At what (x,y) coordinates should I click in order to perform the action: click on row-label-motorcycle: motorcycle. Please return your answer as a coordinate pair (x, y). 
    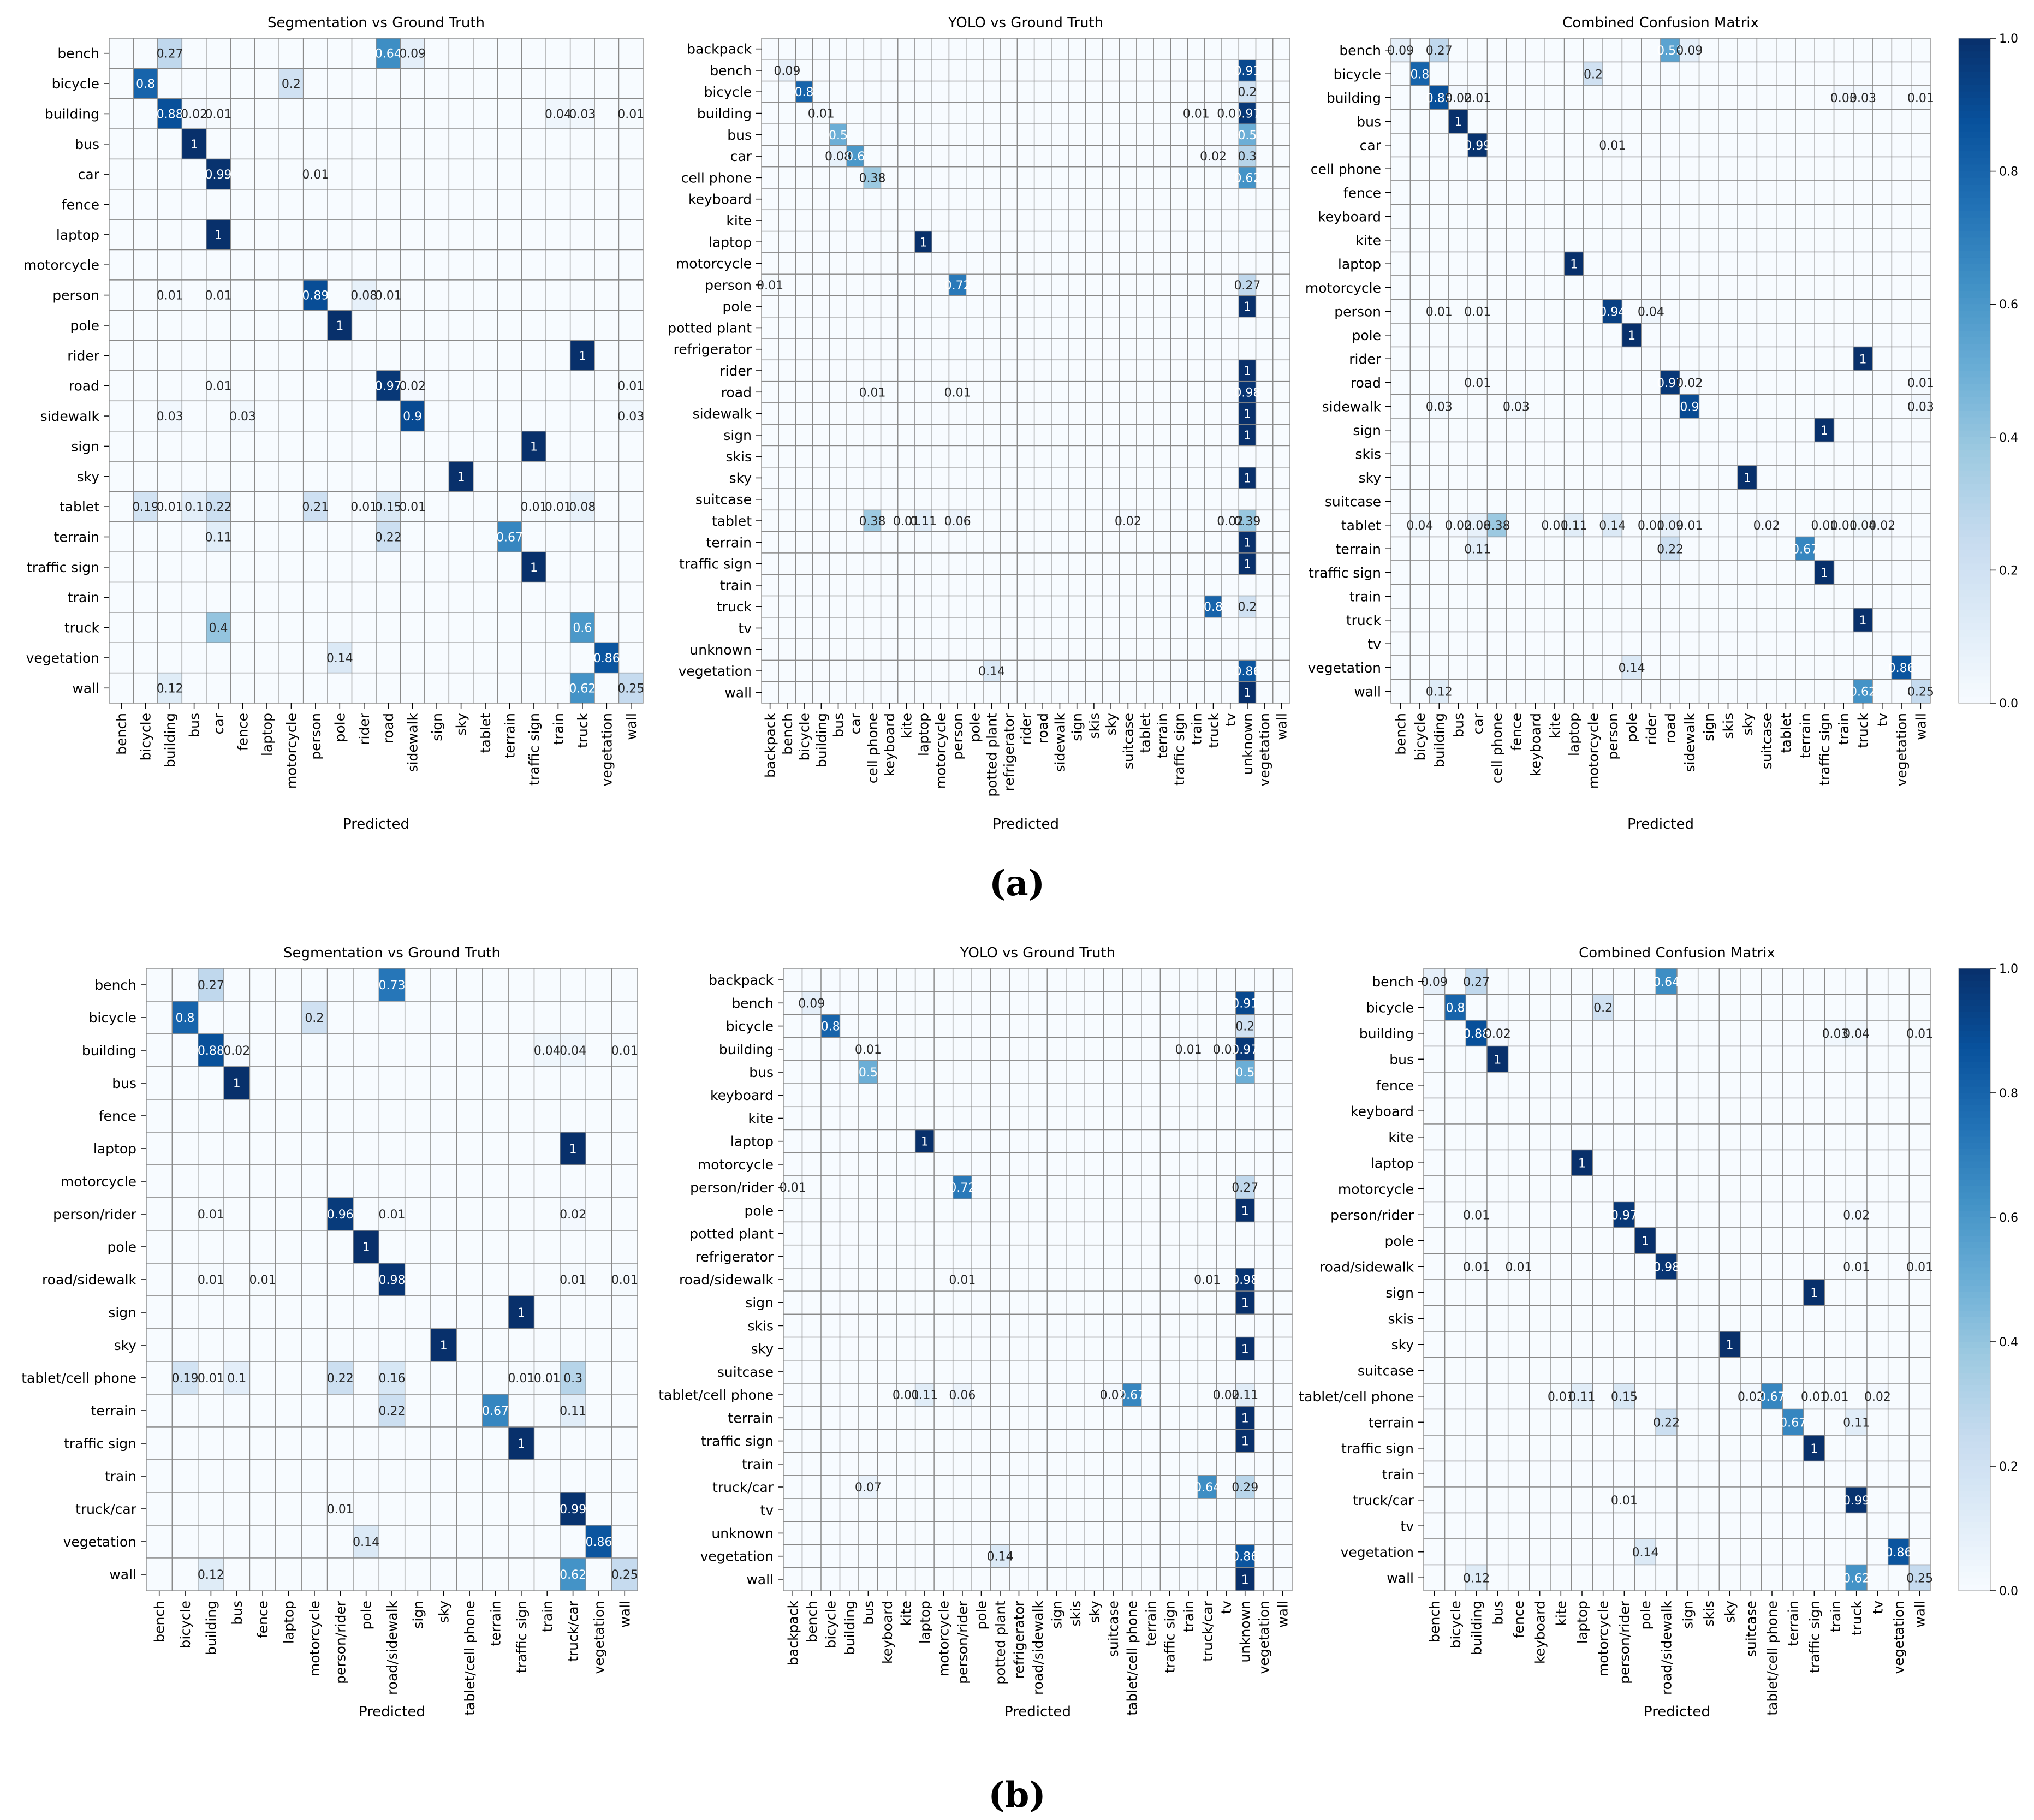
    Looking at the image, I should click on (1343, 288).